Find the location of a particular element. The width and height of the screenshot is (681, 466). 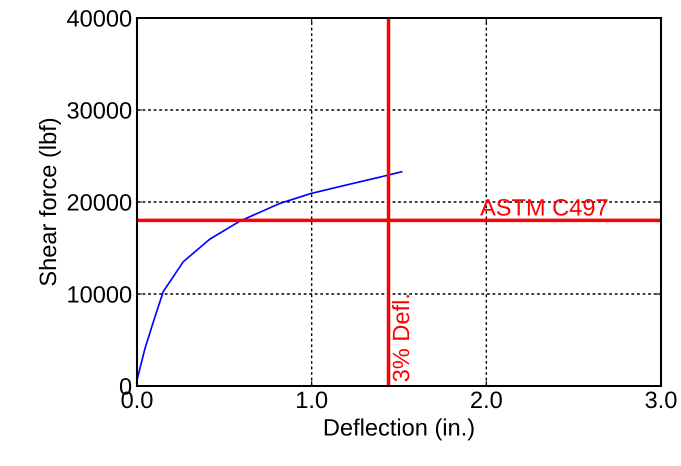

y-tick-label: 30000 is located at coordinates (99, 110).